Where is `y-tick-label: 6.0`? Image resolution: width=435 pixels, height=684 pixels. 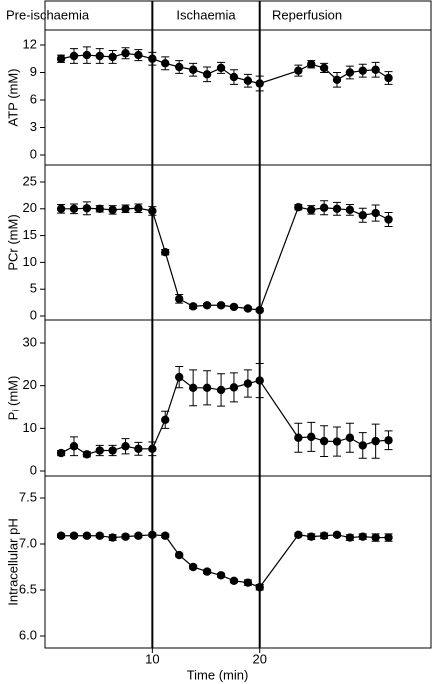
y-tick-label: 6.0 is located at coordinates (28, 634).